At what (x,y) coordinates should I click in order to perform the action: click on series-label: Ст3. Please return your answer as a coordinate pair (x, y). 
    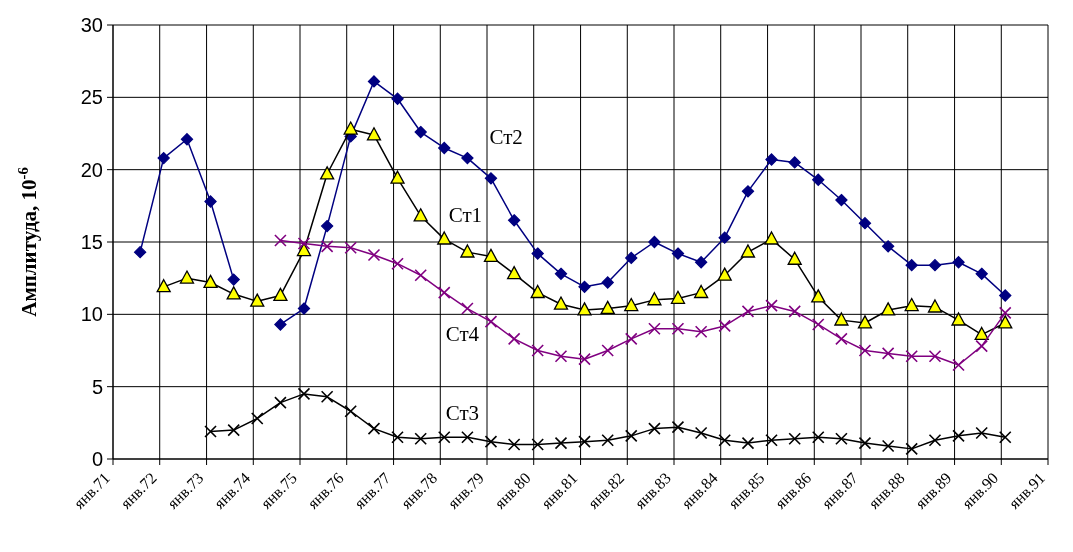
    Looking at the image, I should click on (462, 412).